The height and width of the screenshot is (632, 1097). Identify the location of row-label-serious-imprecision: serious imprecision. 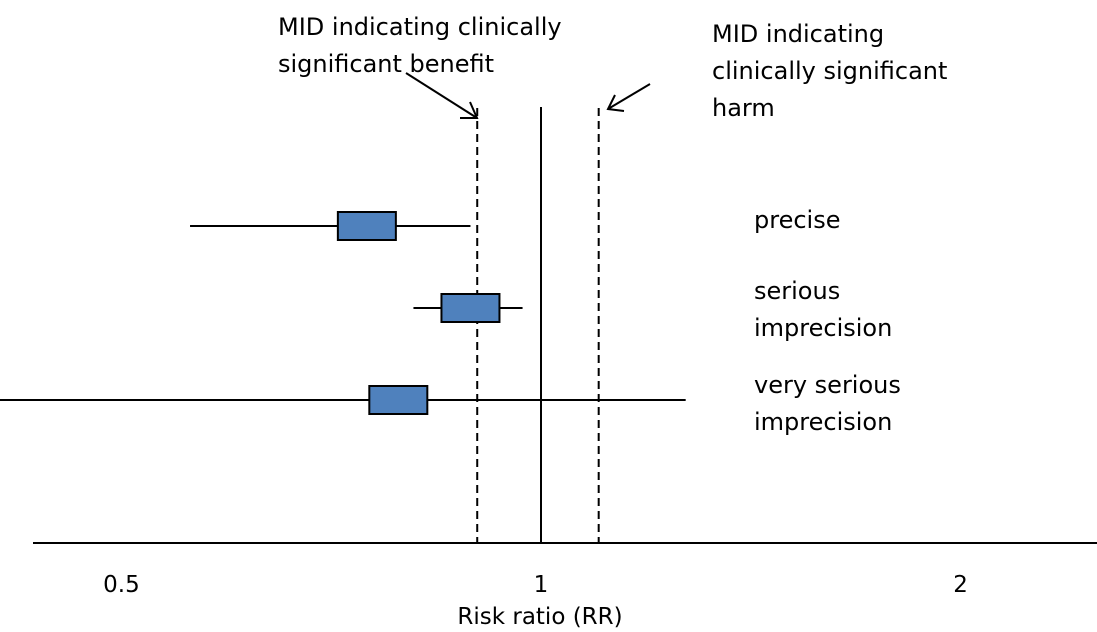
(823, 309).